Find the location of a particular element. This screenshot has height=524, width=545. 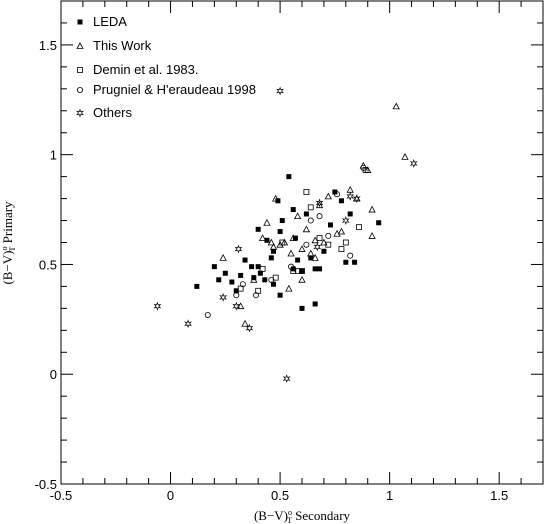

legend-label-leda: LEDA is located at coordinates (110, 21).